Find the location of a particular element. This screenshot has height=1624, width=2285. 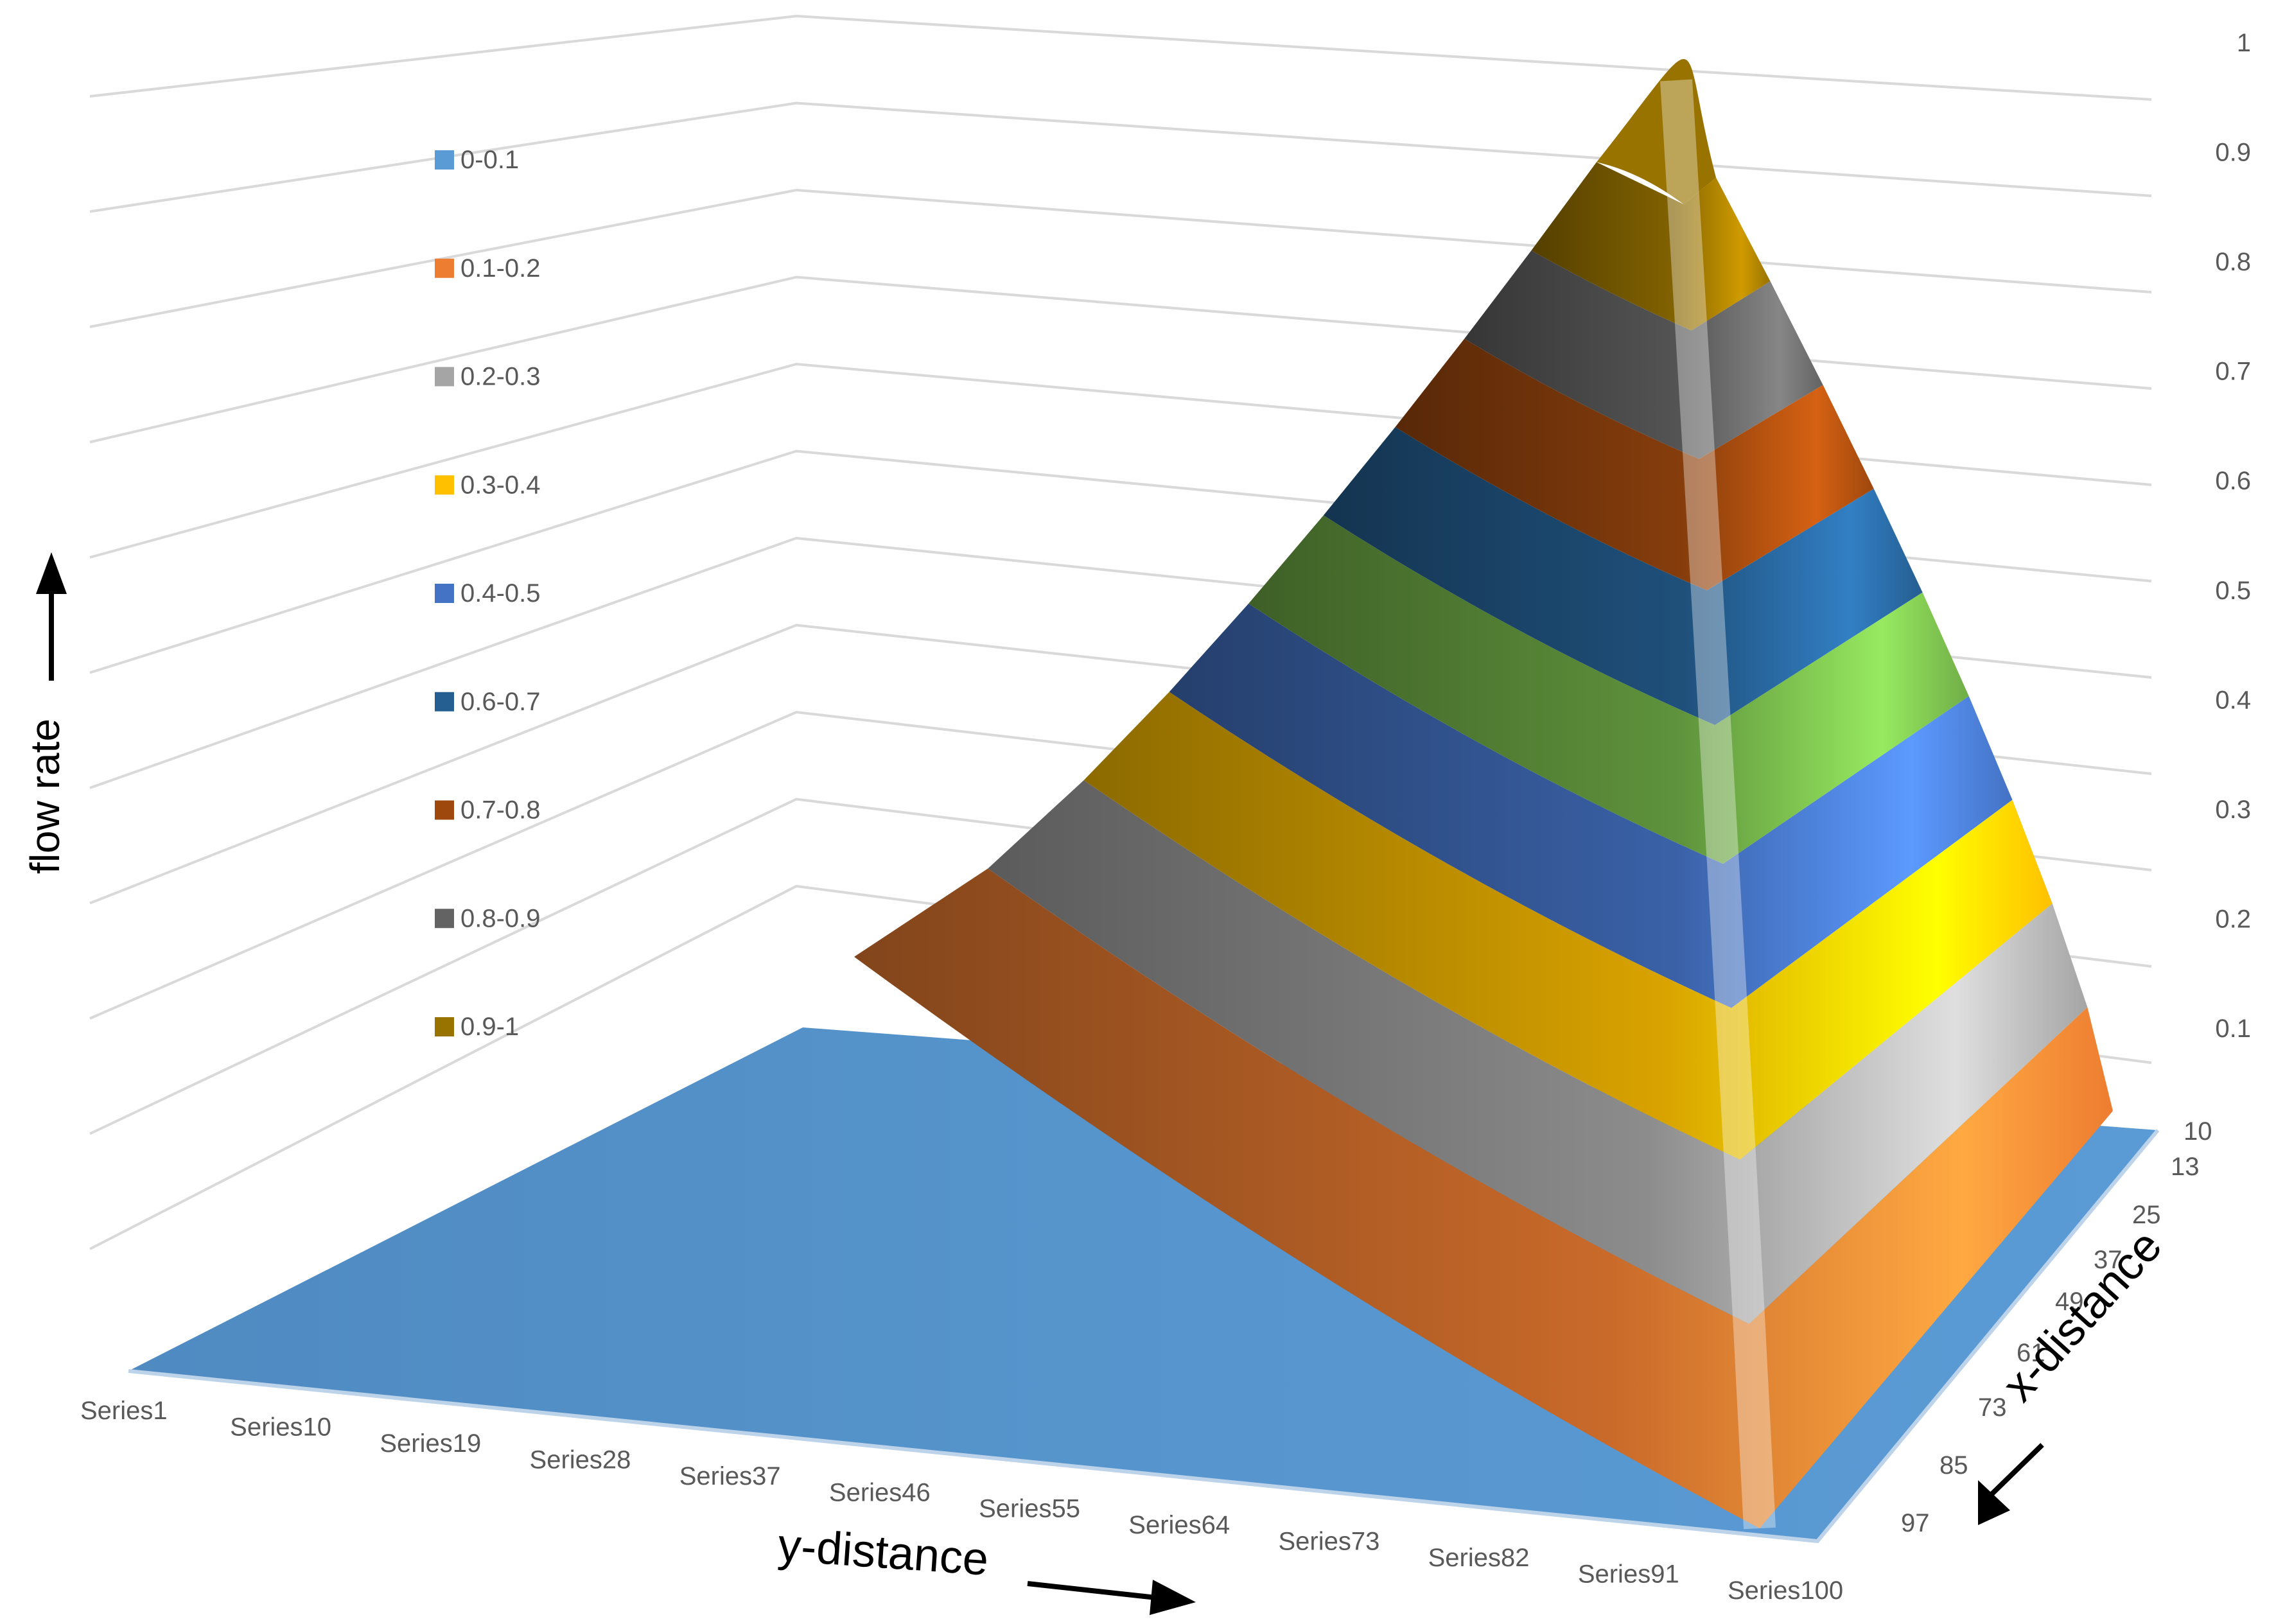

y-tick-label: Series100 is located at coordinates (1785, 1591).